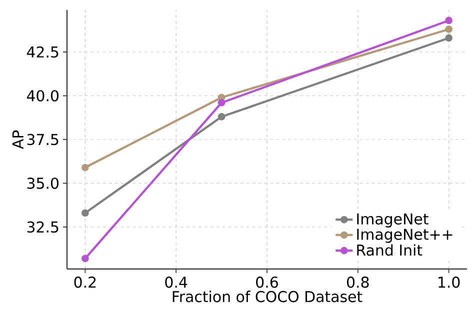  I want to click on y-axis-title: AP, so click(18, 140).